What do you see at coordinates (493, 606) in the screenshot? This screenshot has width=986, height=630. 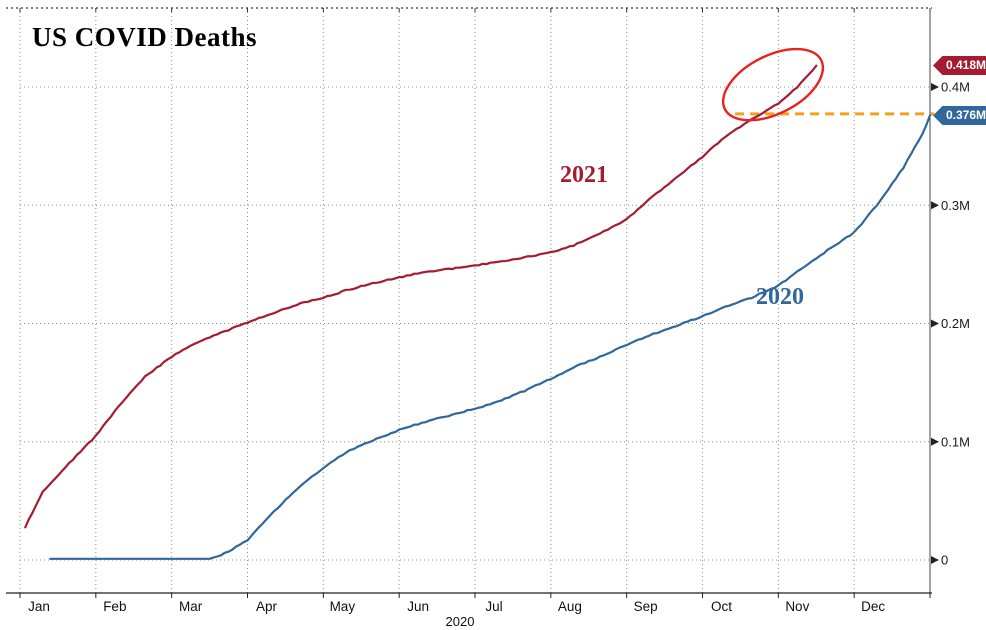 I see `svg-text: Jul` at bounding box center [493, 606].